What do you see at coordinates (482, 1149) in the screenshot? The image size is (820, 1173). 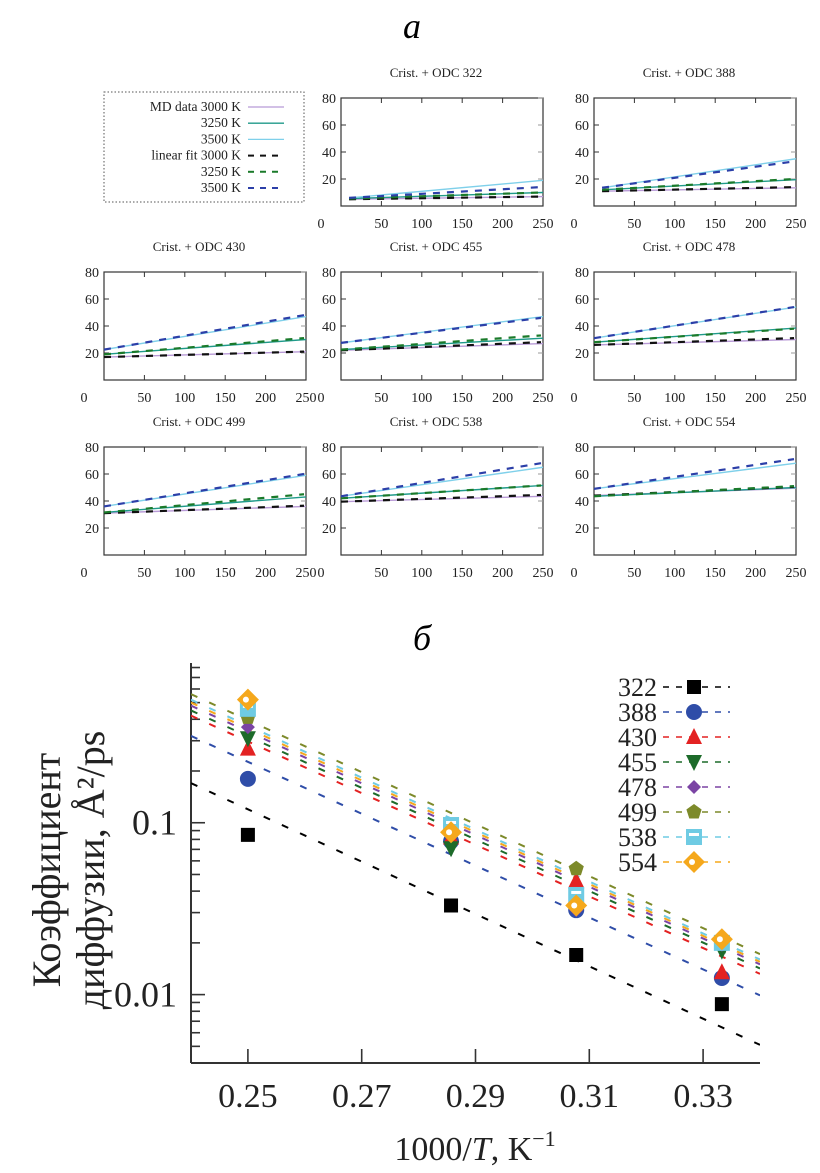 I see `x-label-t: T` at bounding box center [482, 1149].